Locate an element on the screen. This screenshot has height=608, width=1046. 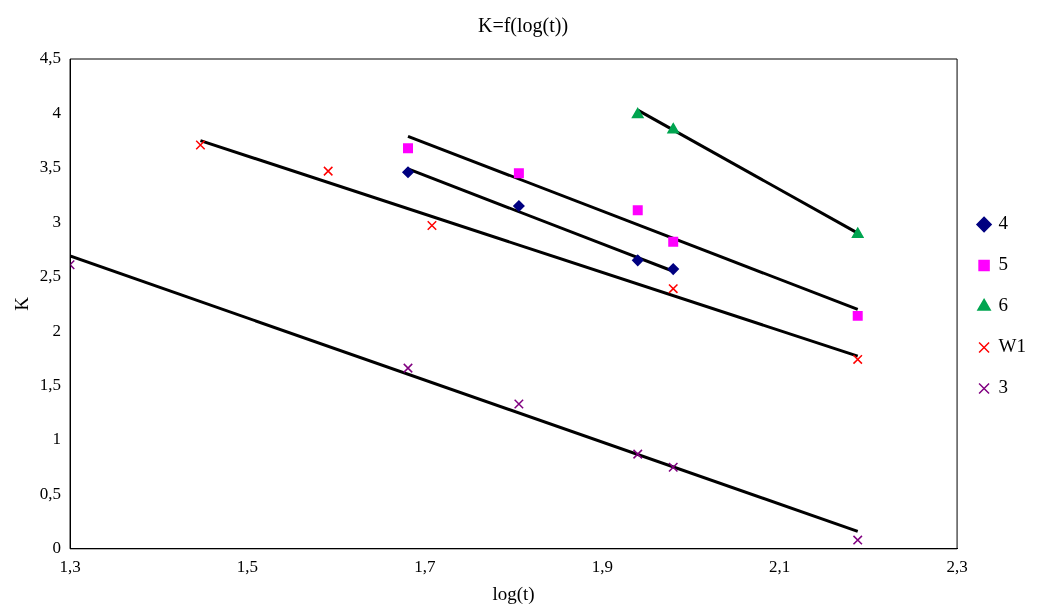
y-tick-label: 2 is located at coordinates (57, 330).